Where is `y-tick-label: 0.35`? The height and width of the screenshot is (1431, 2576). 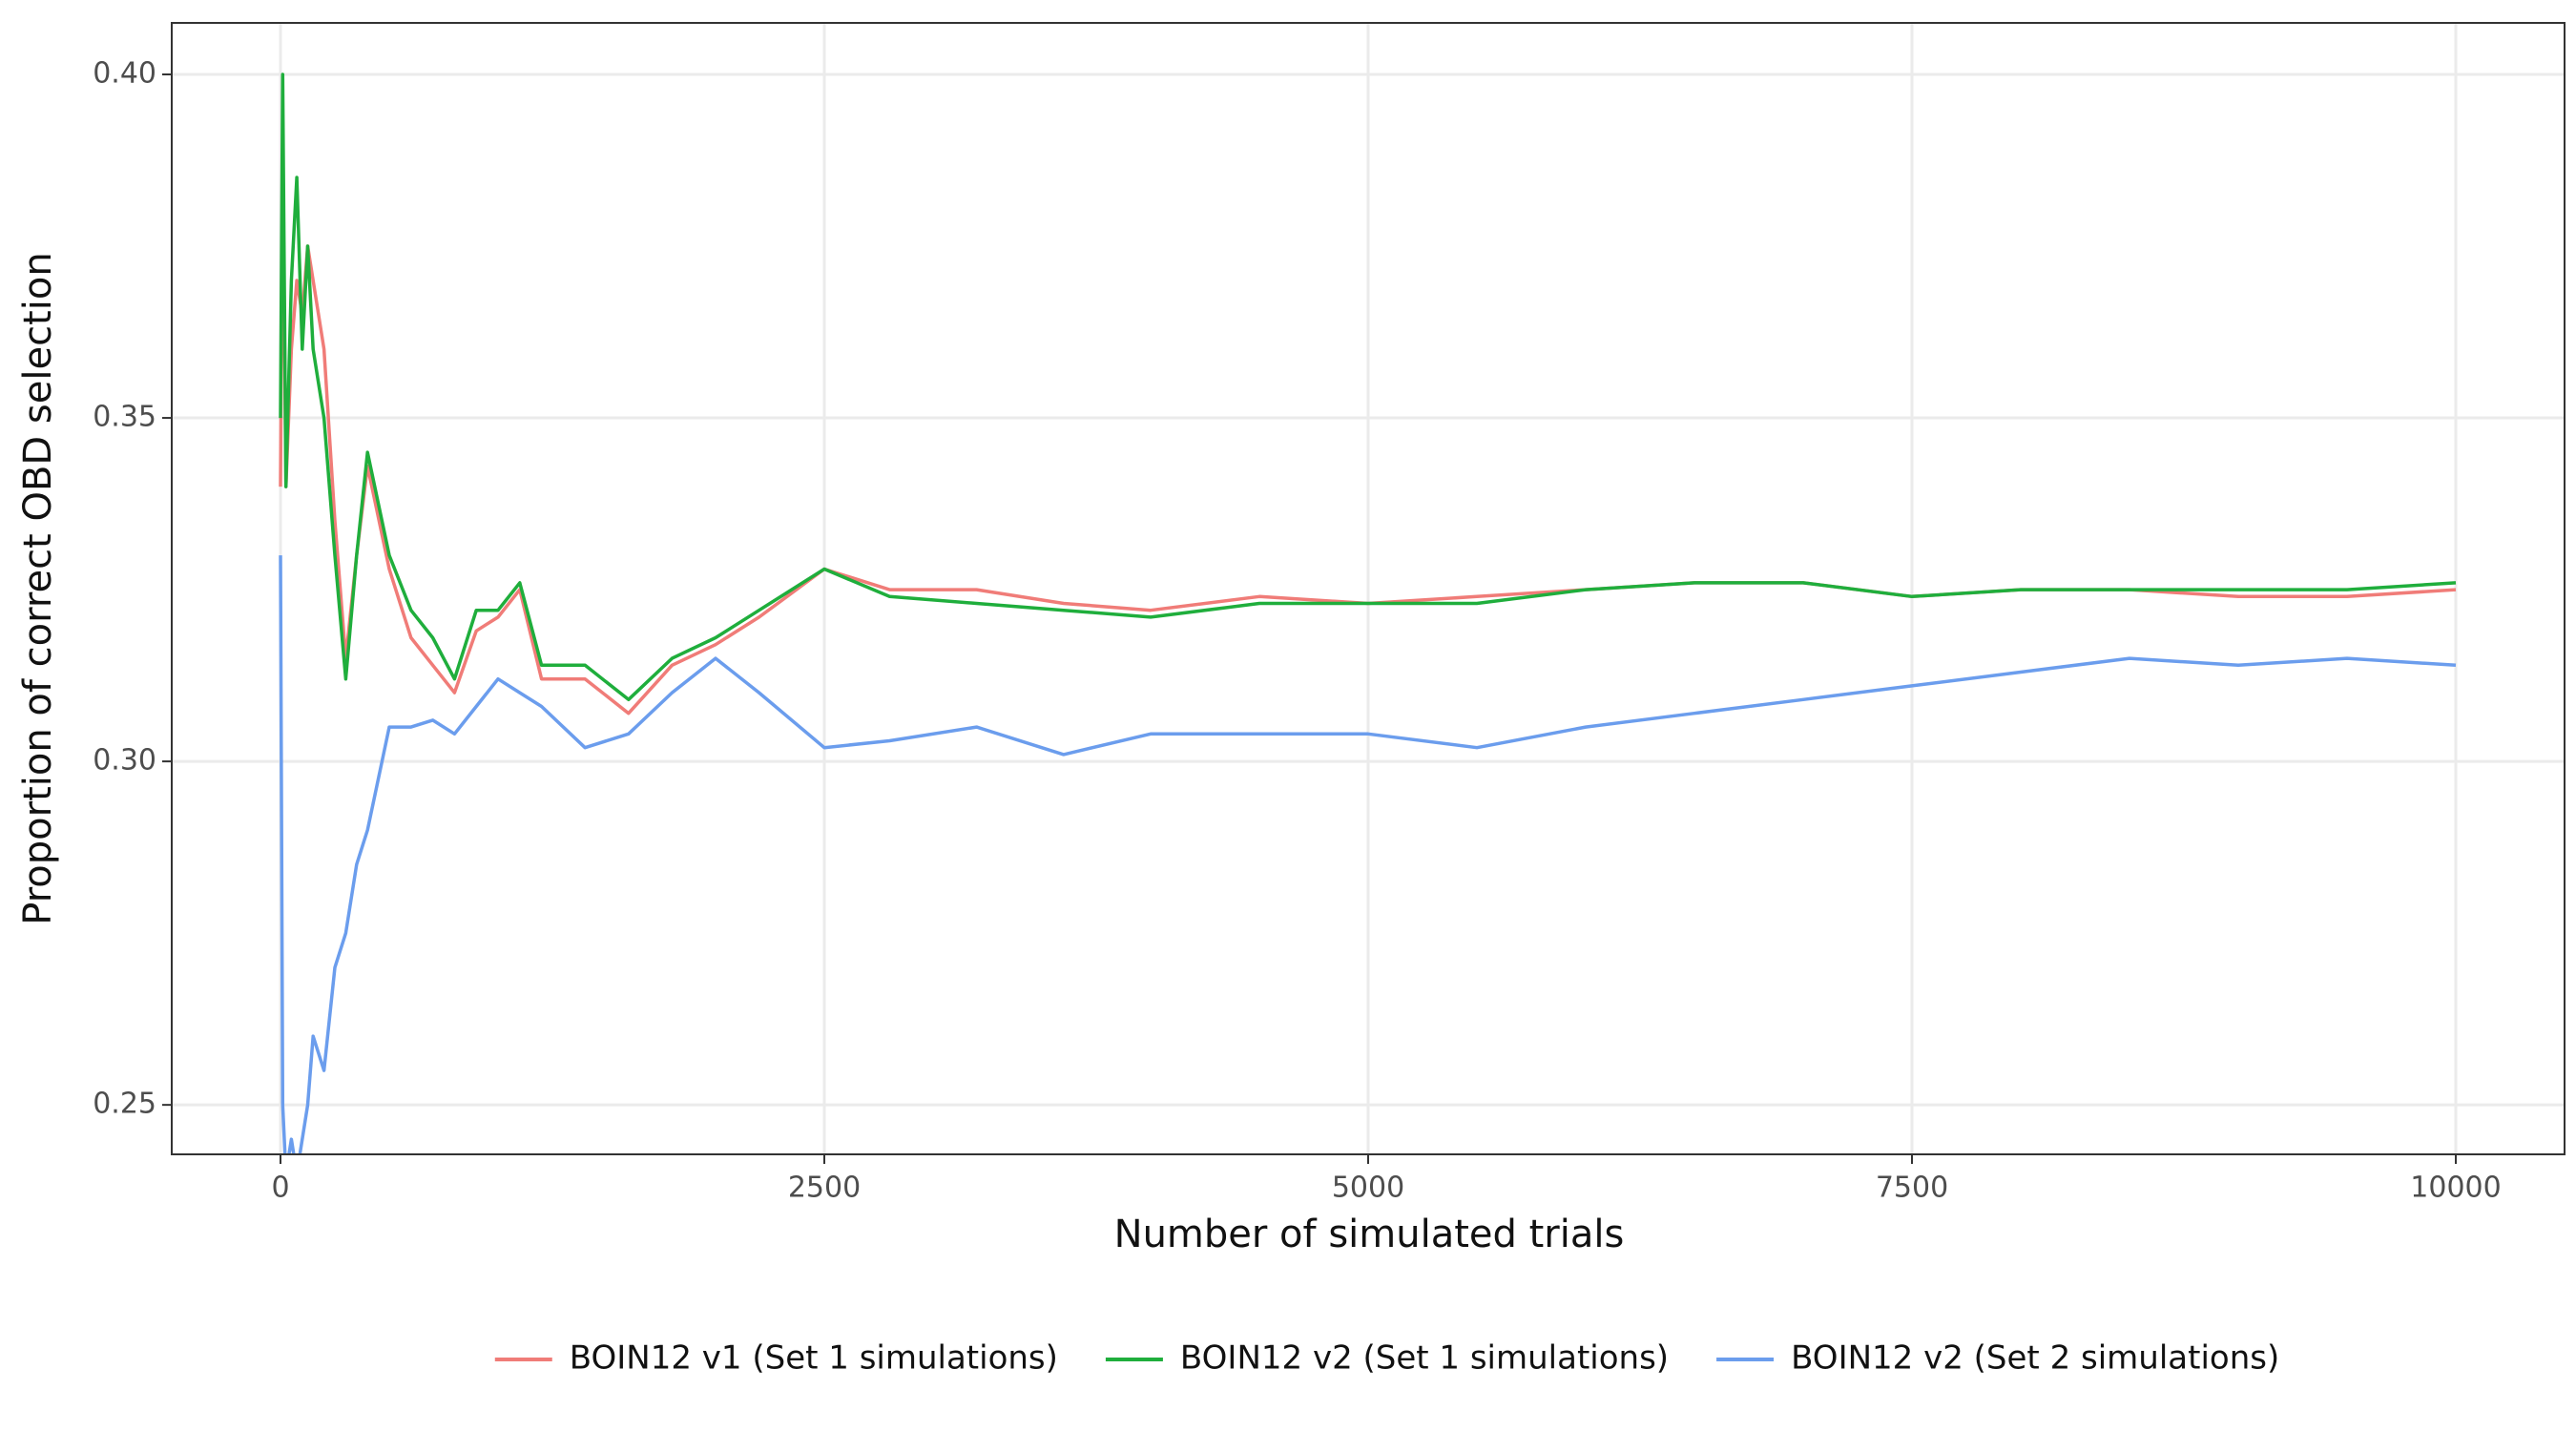 y-tick-label: 0.35 is located at coordinates (124, 417).